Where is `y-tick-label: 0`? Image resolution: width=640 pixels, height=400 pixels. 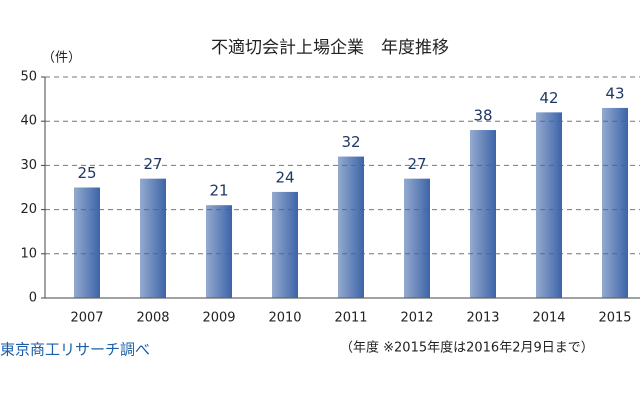
y-tick-label: 0 is located at coordinates (33, 298).